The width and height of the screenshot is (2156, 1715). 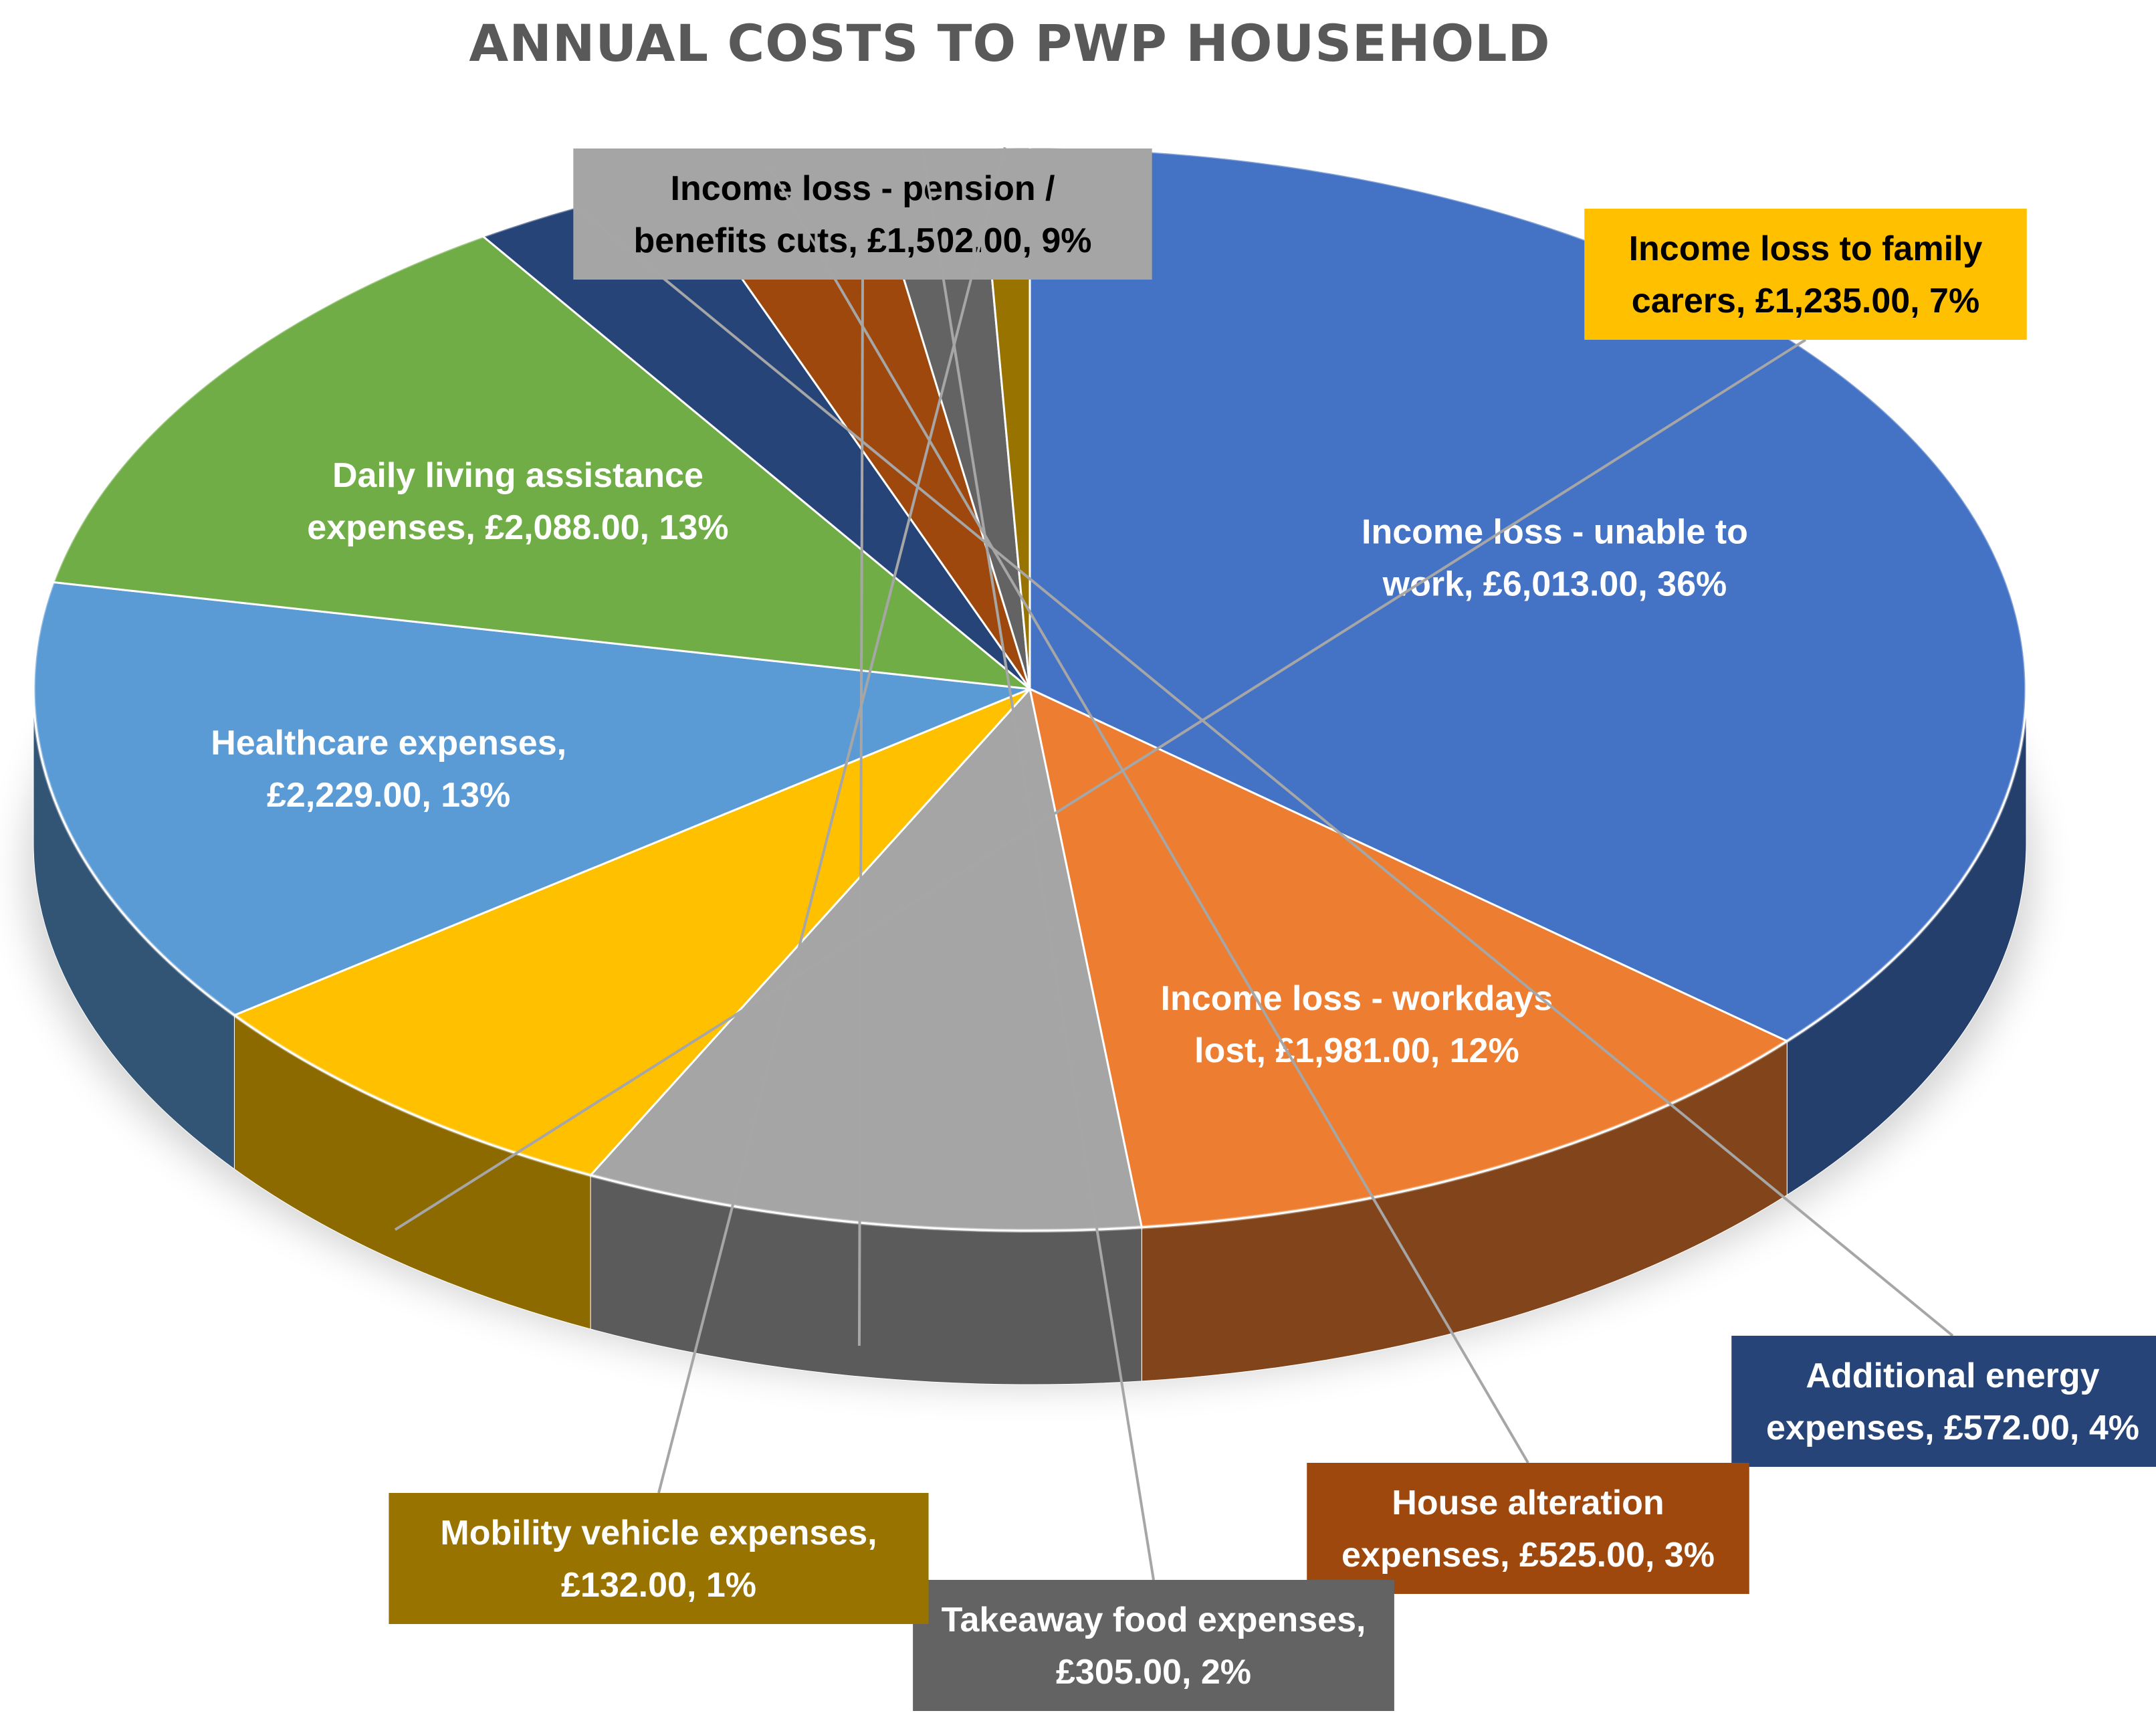 I want to click on data-label-line: £2,229.00, 13%, so click(x=389, y=796).